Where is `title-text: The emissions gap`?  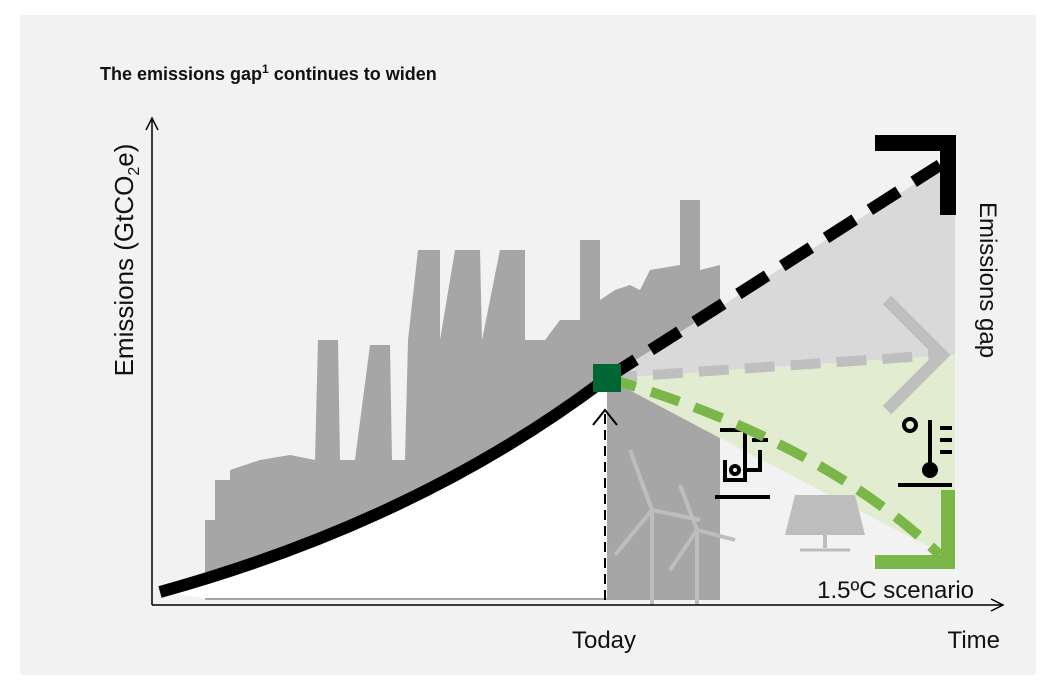
title-text: The emissions gap is located at coordinates (181, 74).